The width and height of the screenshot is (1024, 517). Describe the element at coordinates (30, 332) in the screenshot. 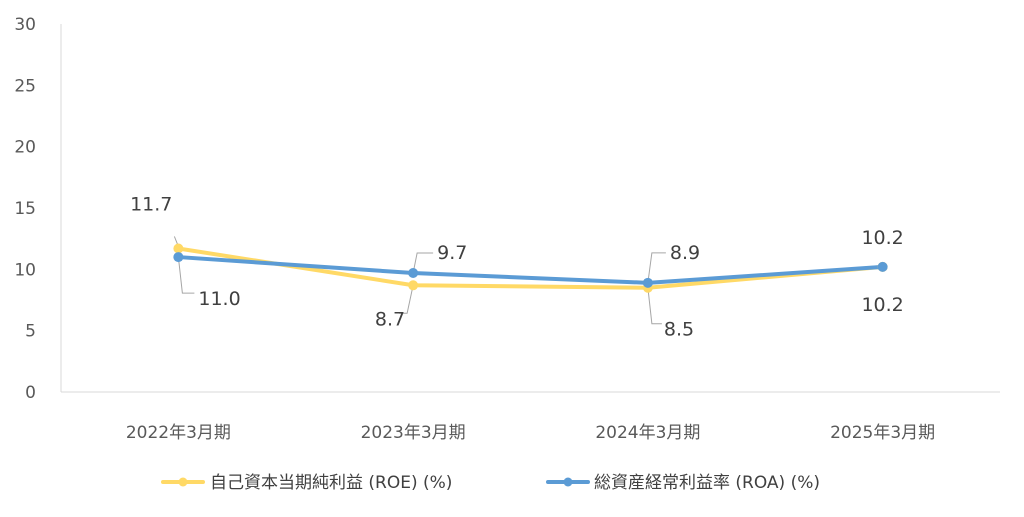

I see `y-tick-label: 5` at that location.